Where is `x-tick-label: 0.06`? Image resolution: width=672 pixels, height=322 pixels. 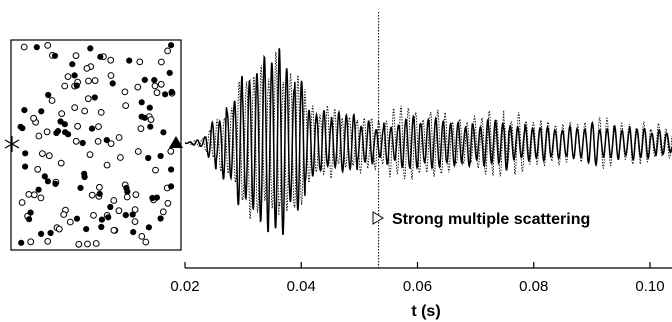
x-tick-label: 0.06 is located at coordinates (417, 286).